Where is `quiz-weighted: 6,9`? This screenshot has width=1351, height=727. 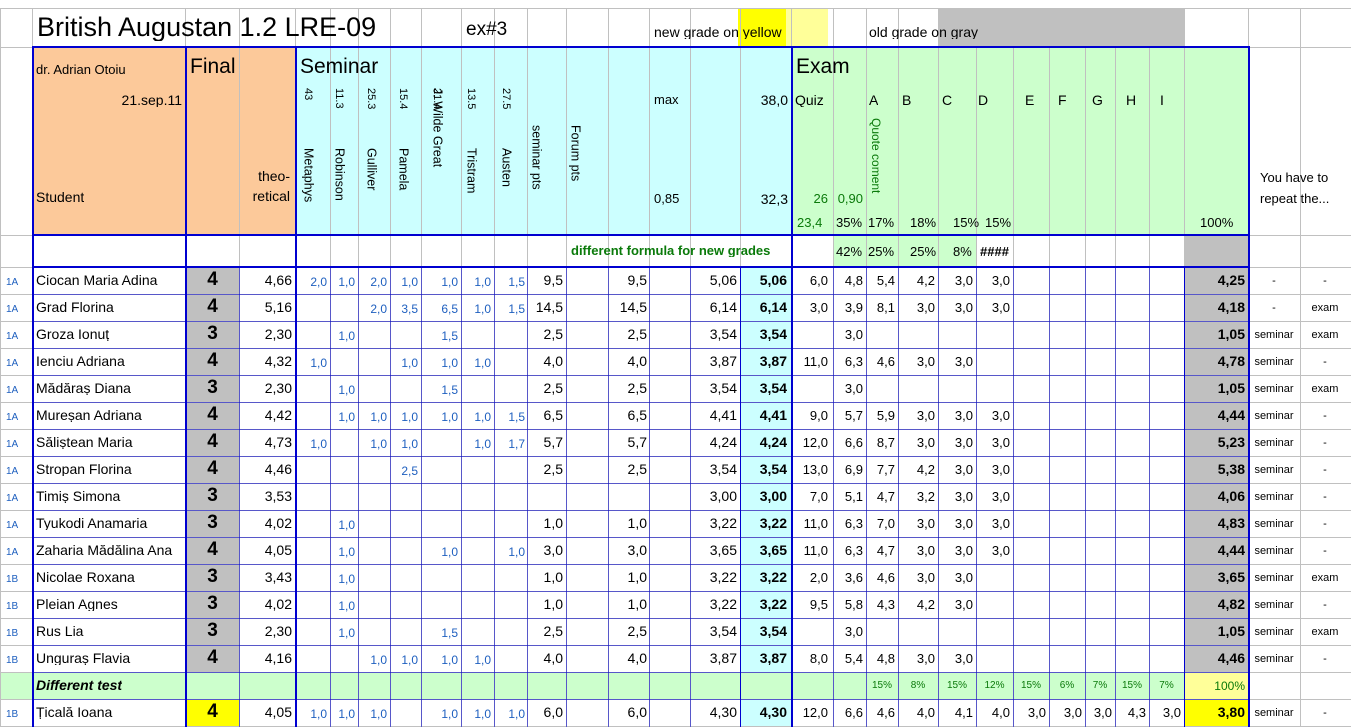 quiz-weighted: 6,9 is located at coordinates (853, 469).